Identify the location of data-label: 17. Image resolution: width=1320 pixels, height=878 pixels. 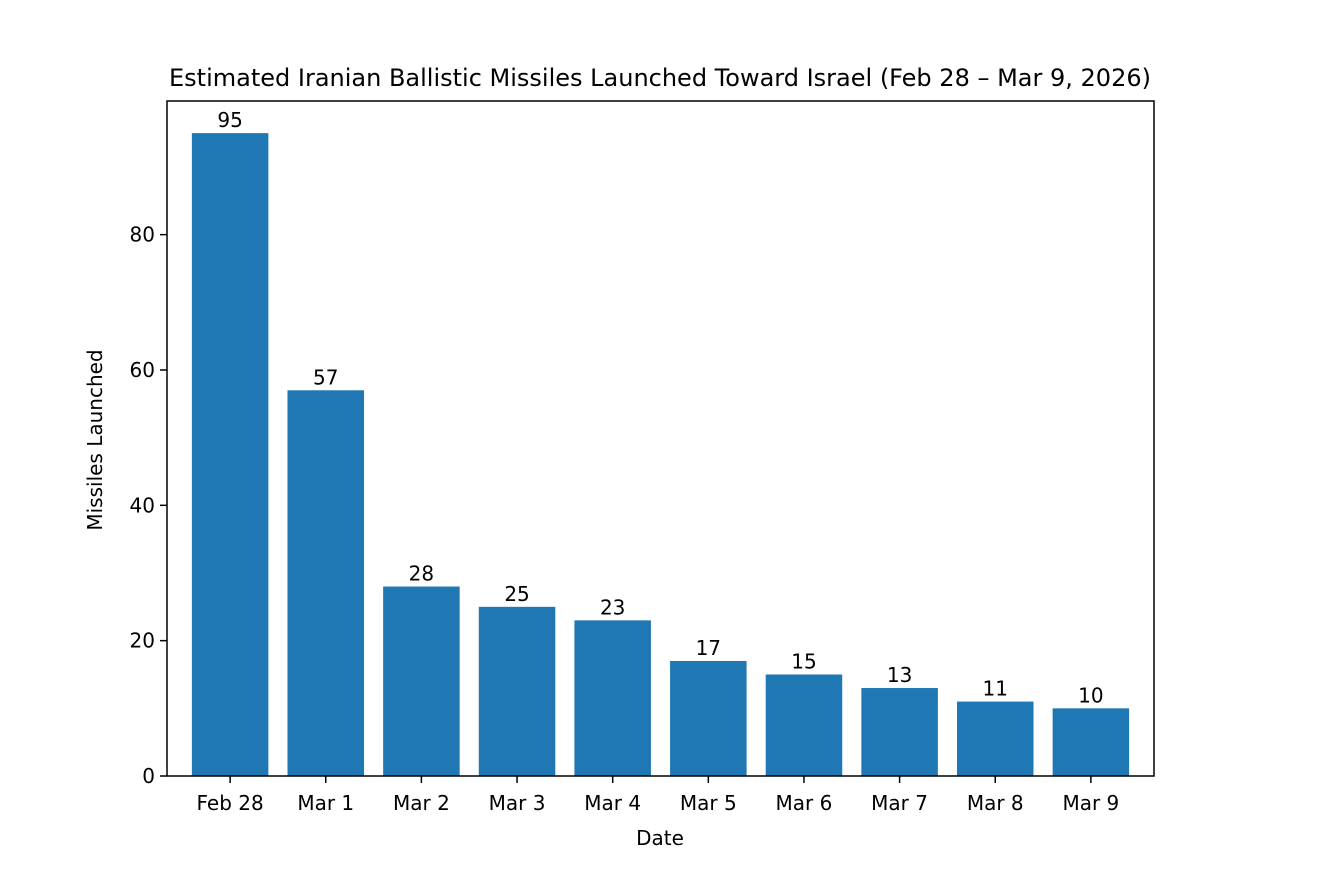
(708, 648).